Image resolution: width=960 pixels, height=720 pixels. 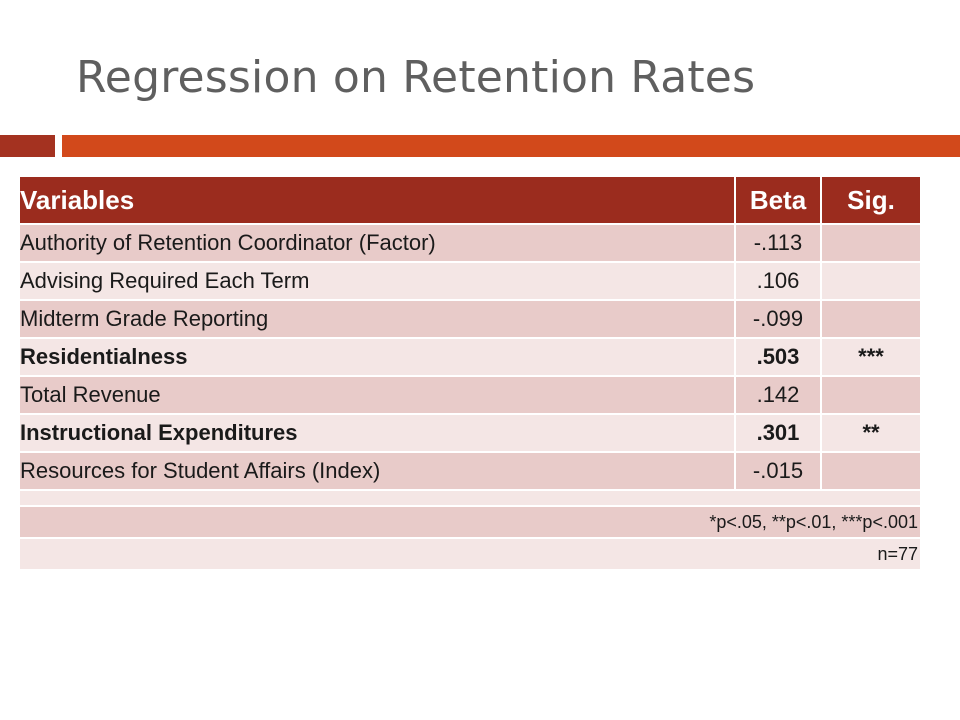 I want to click on spacer-row, so click(x=470, y=498).